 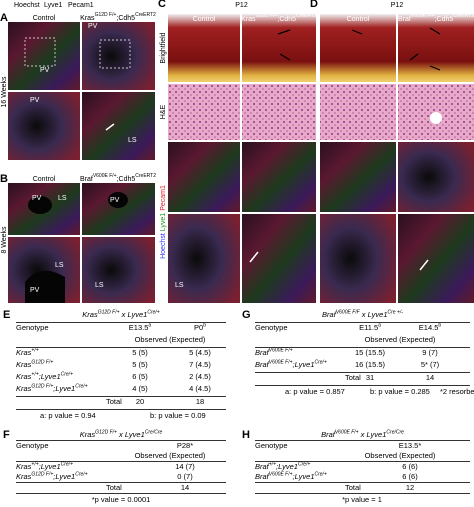 I want to click on panel-letter: C, so click(x=162, y=5).